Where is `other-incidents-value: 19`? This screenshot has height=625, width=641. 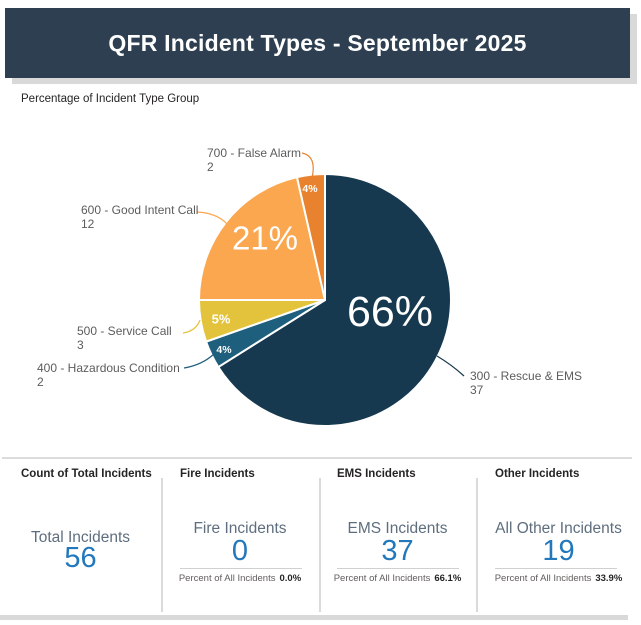 other-incidents-value: 19 is located at coordinates (558, 551).